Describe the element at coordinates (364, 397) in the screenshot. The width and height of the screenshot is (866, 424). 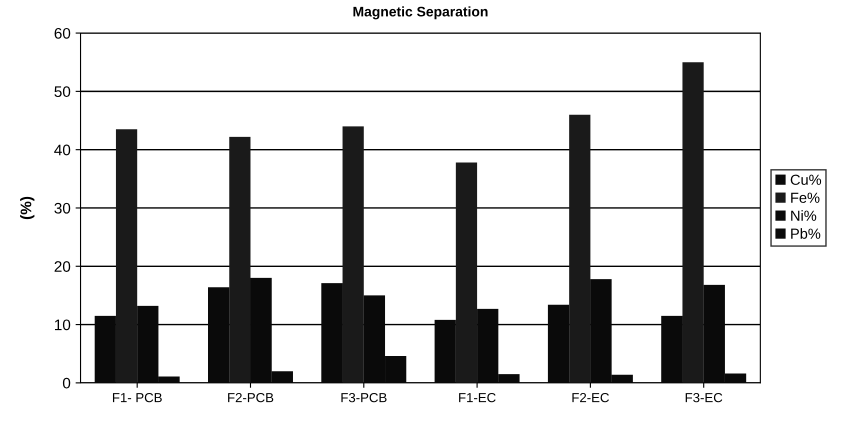
I see `x-tick-label: F3-PCB` at that location.